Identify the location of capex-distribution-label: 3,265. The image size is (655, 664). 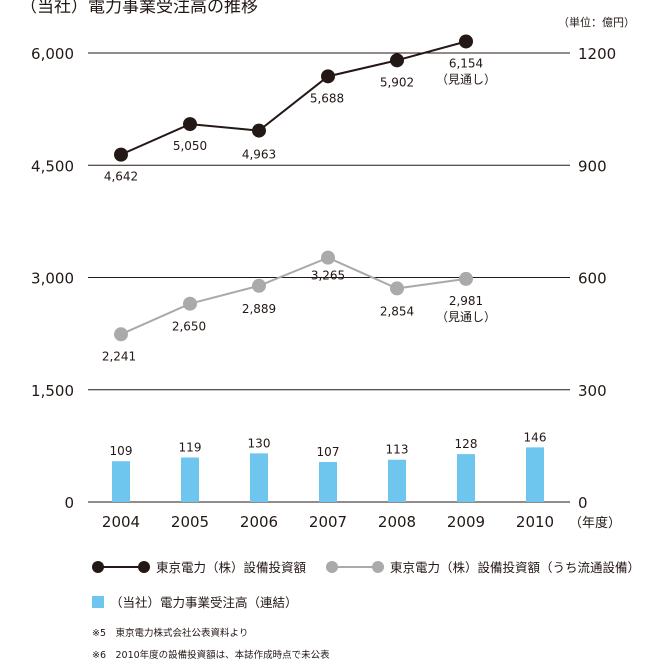
(328, 276).